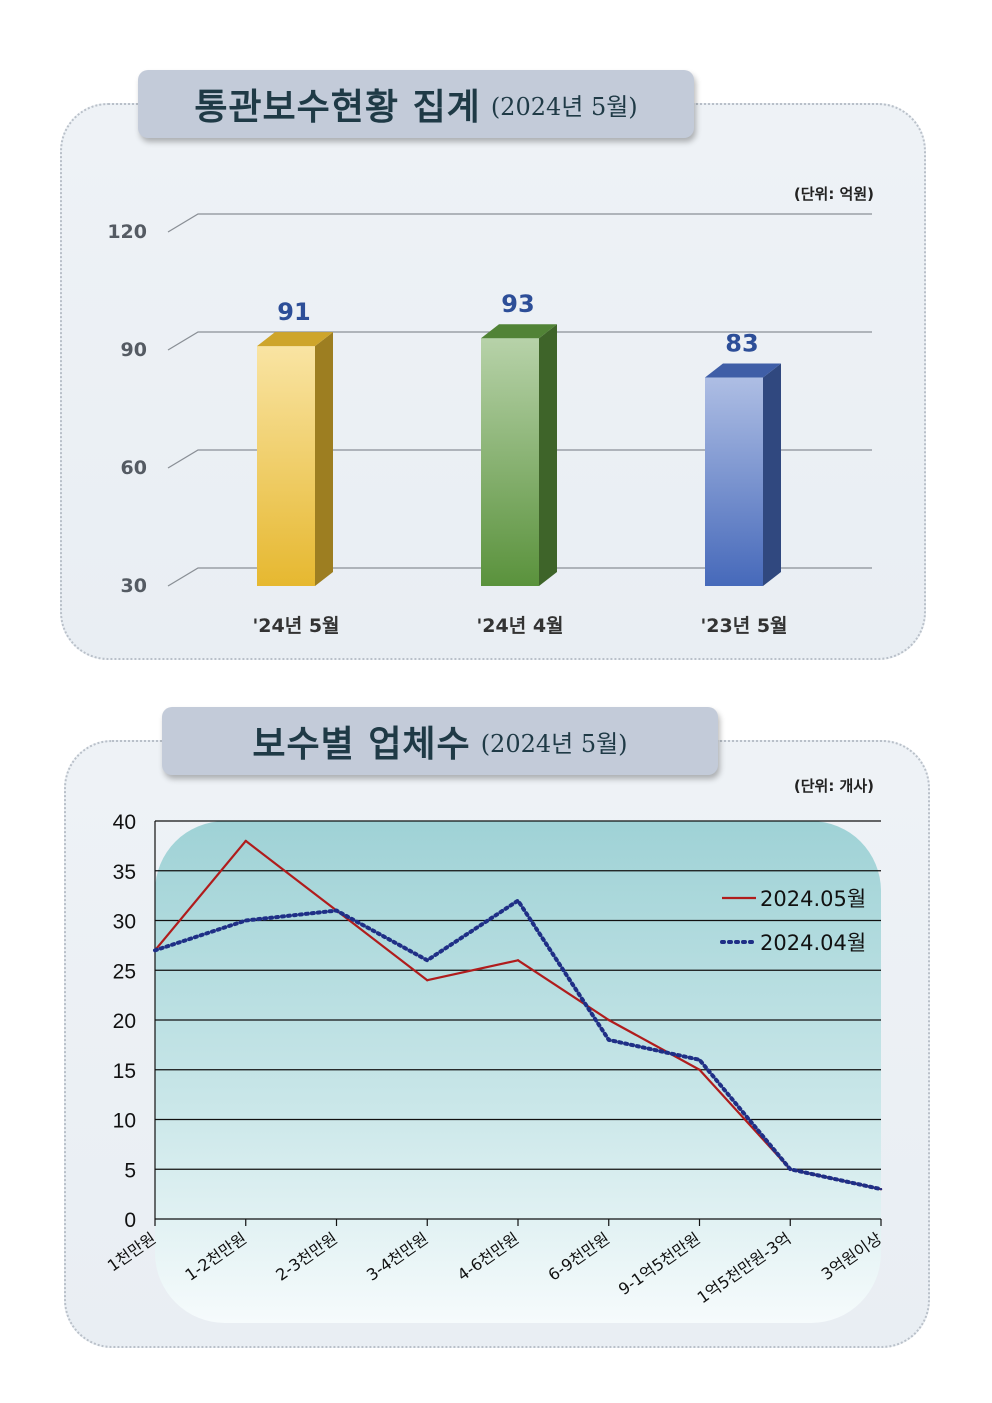 The image size is (992, 1403). Describe the element at coordinates (124, 971) in the screenshot. I see `y-tick-label: 25` at that location.